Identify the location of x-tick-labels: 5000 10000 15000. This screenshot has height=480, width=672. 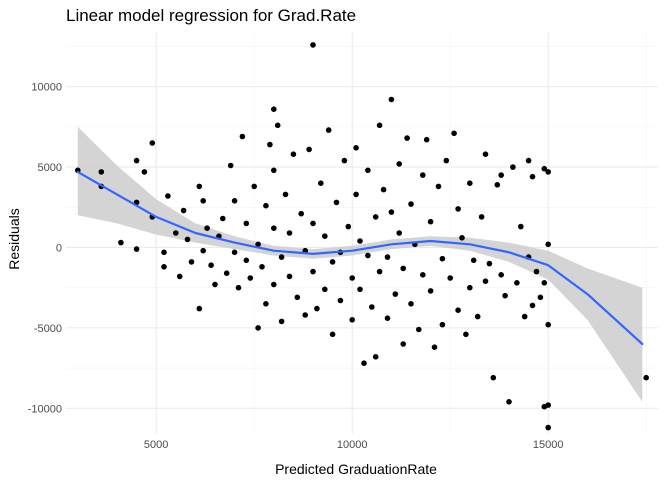
(354, 445).